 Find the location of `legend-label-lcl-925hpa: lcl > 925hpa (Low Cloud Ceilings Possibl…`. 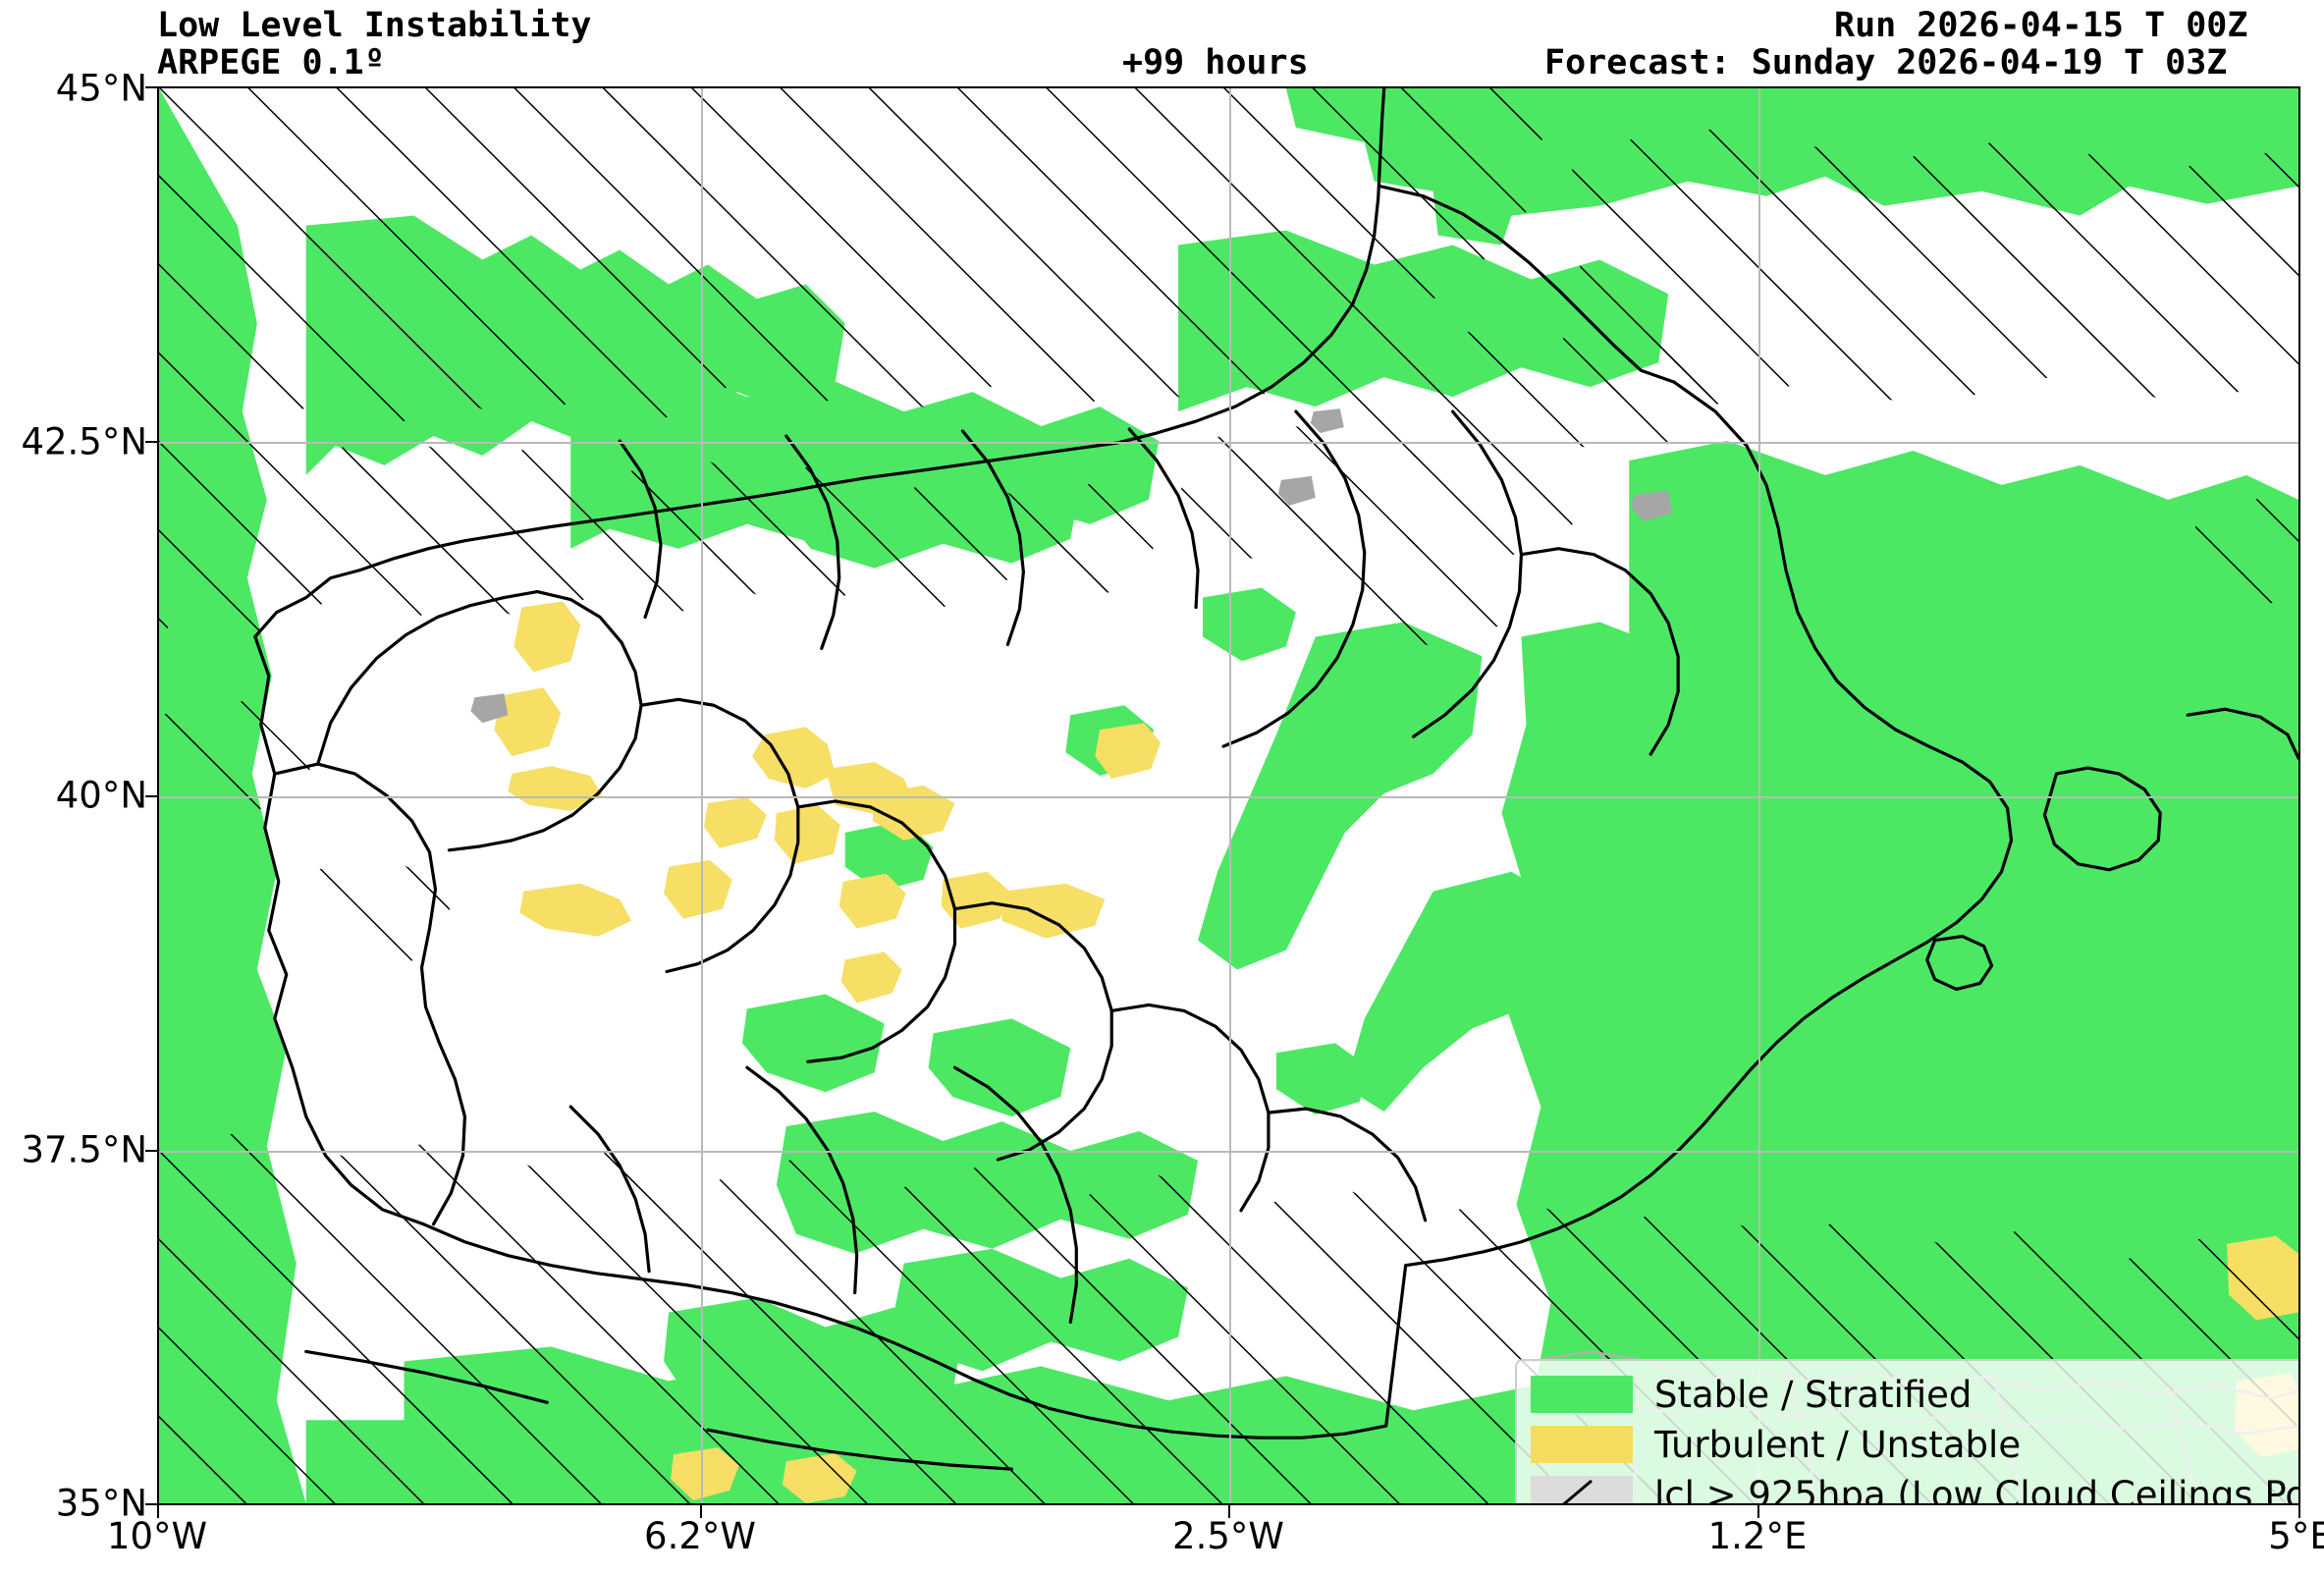

legend-label-lcl-925hpa: lcl > 925hpa (Low Cloud Ceilings Possibl… is located at coordinates (1976, 1489).